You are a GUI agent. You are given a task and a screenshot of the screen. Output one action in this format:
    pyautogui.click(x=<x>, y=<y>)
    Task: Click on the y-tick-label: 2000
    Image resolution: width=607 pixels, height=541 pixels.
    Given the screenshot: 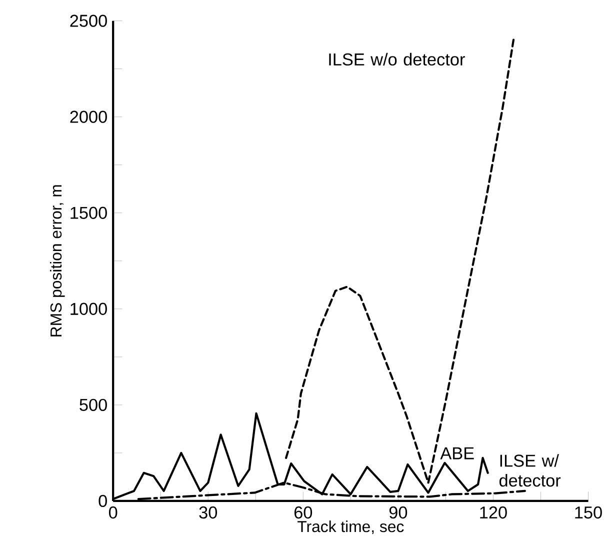 What is the action you would take?
    pyautogui.click(x=88, y=117)
    